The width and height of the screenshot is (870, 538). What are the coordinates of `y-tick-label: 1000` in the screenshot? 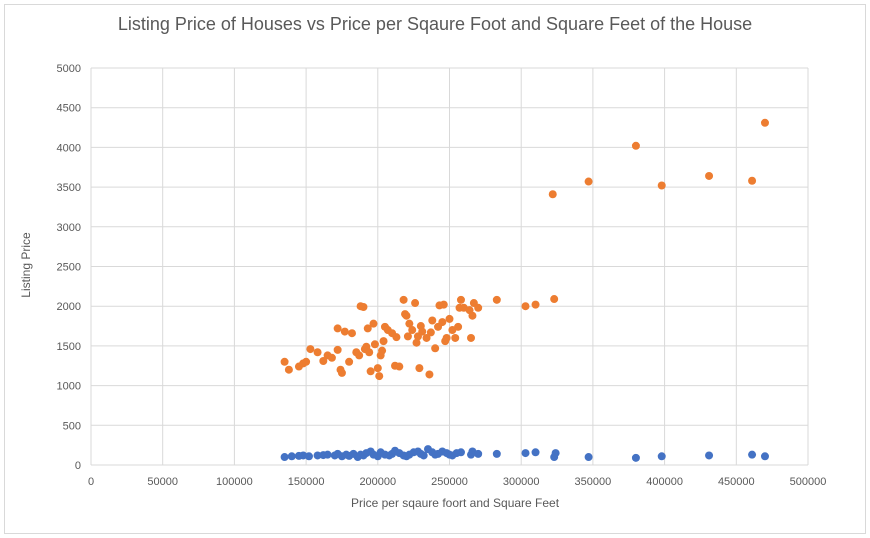 It's located at (69, 387).